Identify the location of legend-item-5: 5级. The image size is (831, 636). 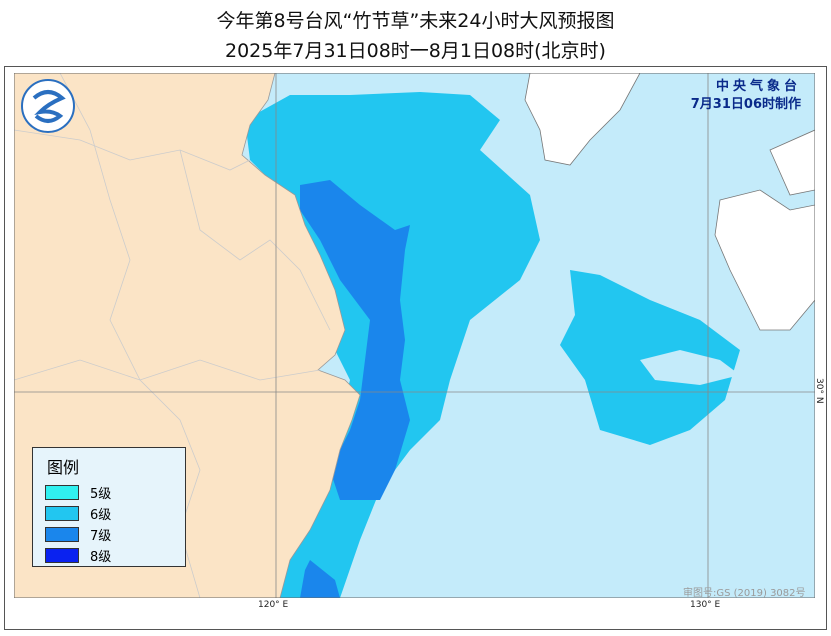
(115, 492).